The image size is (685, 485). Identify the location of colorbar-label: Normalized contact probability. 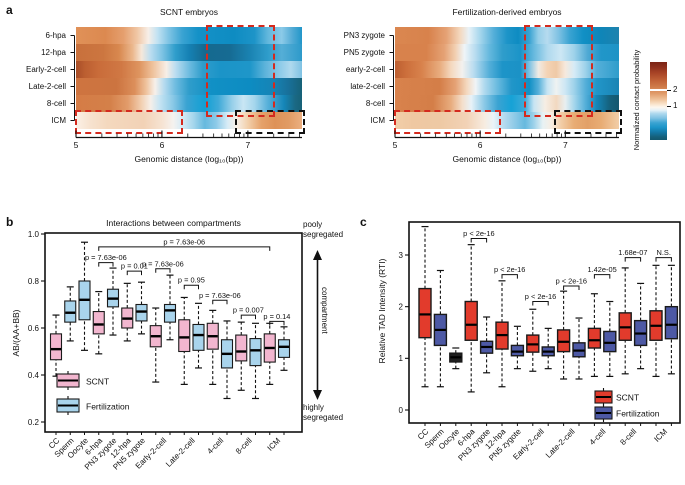
(636, 100).